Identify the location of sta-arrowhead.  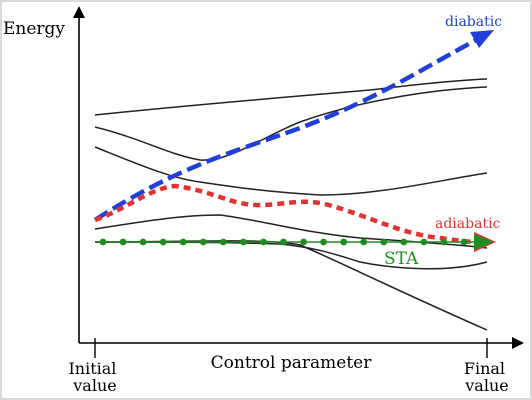
(484, 242).